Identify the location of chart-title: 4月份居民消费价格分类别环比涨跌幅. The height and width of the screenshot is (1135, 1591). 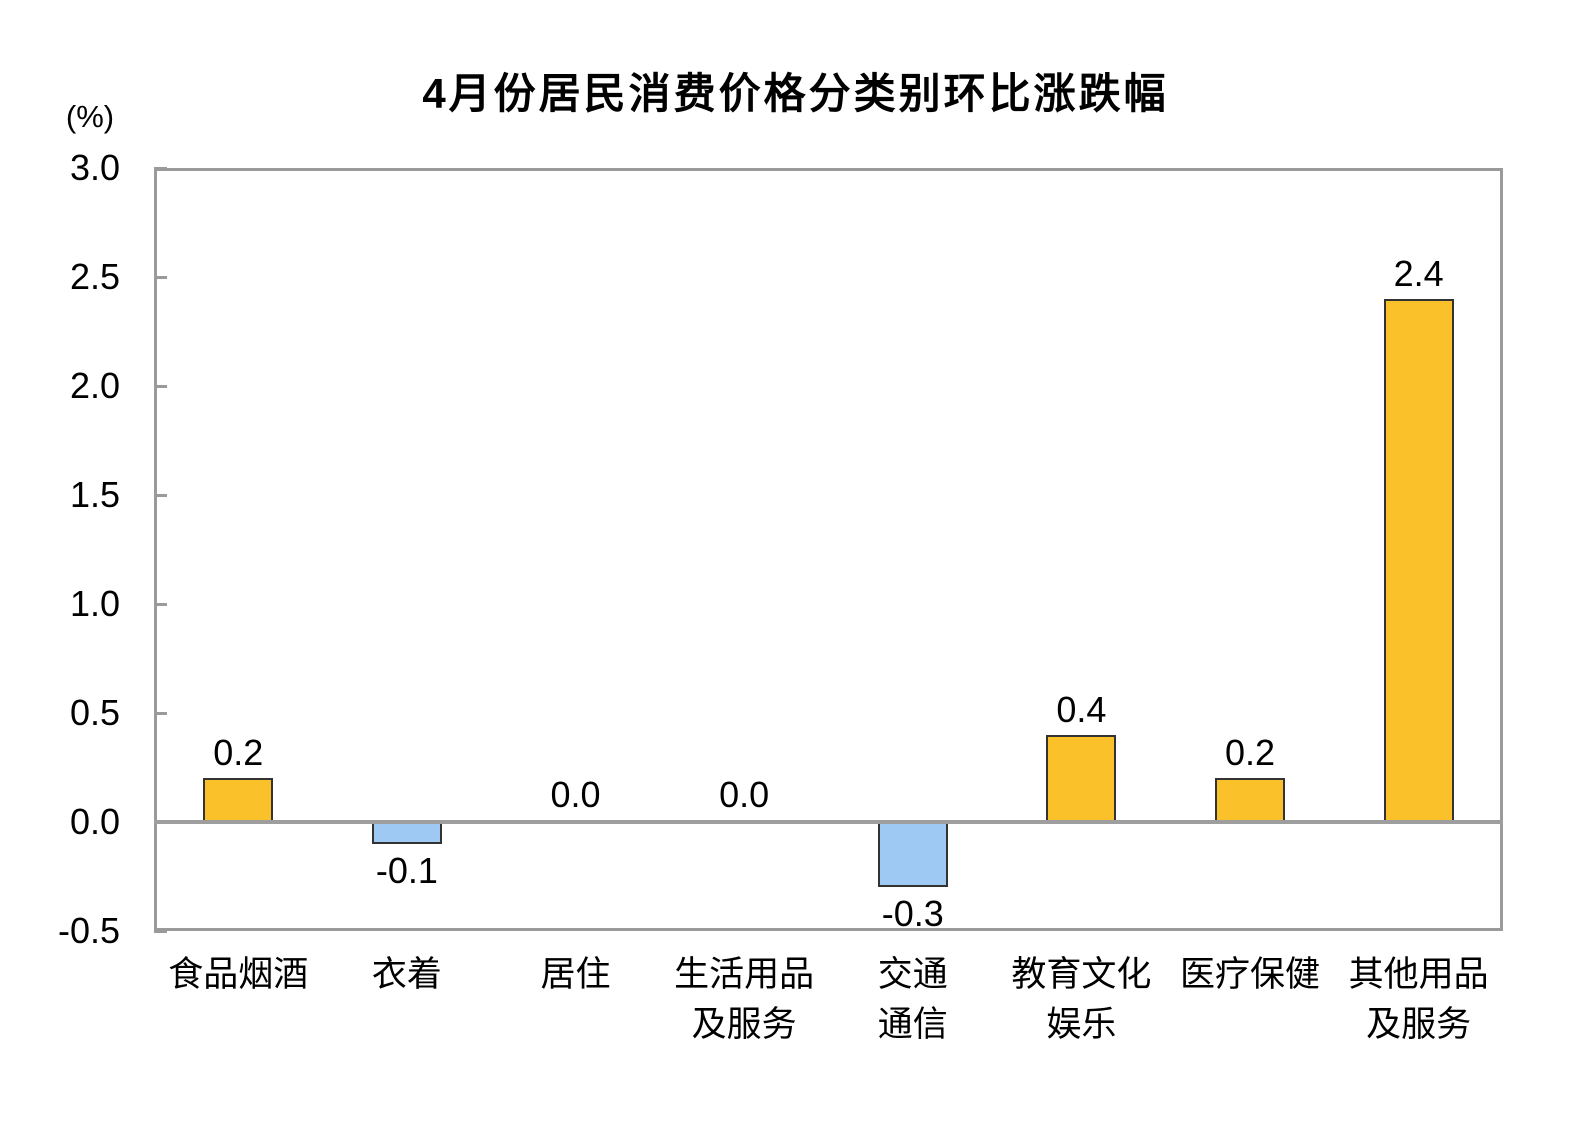
(795, 93).